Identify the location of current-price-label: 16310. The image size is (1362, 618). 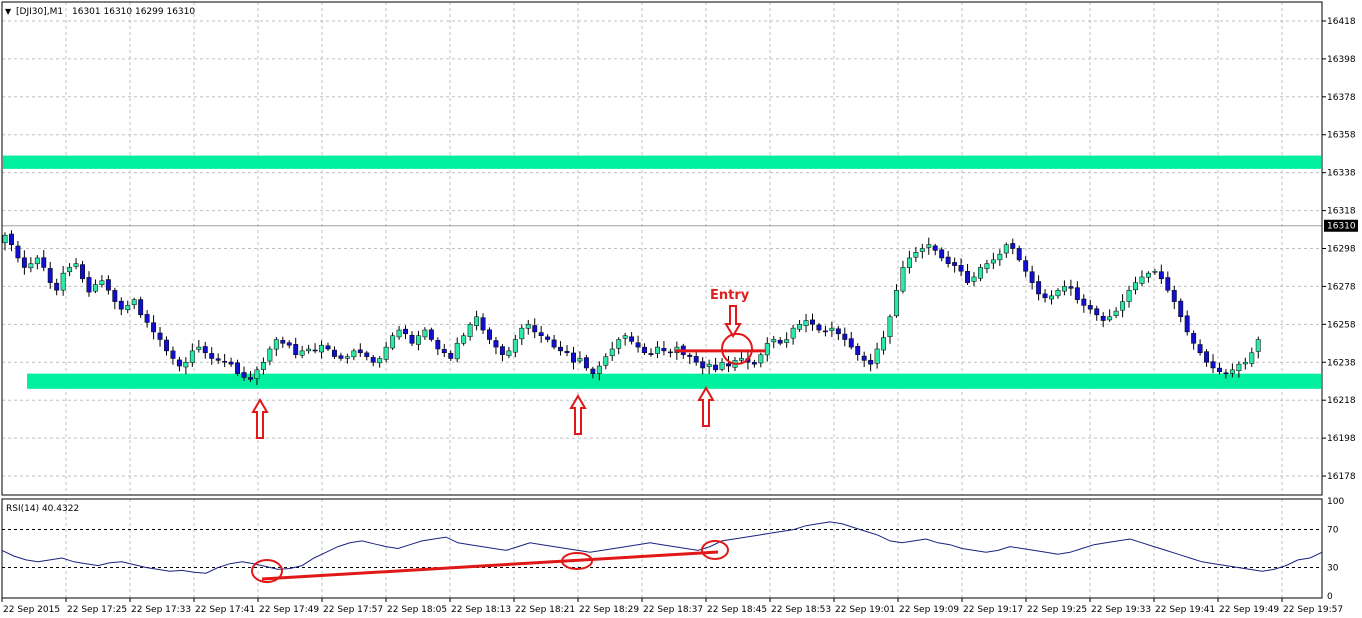
(1341, 227).